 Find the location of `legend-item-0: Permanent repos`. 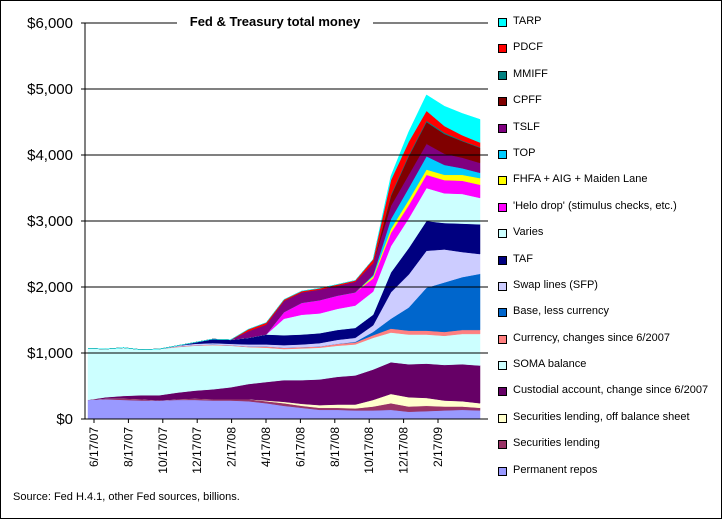

legend-item-0: Permanent repos is located at coordinates (609, 475).